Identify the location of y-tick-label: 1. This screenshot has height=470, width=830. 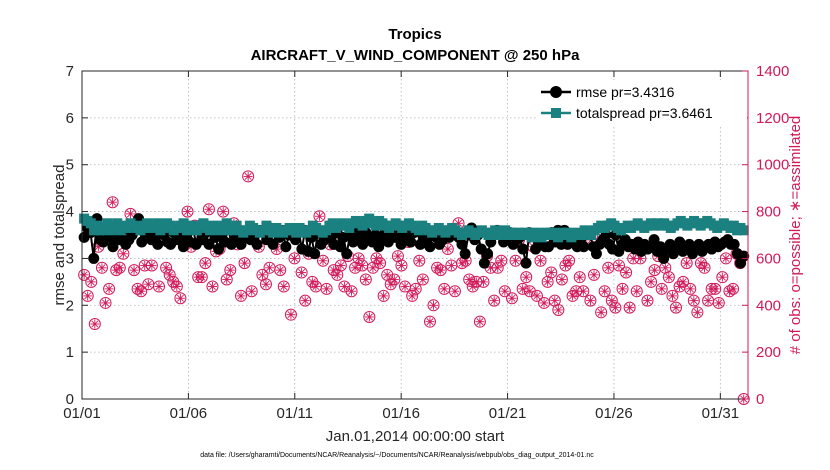
(70, 352).